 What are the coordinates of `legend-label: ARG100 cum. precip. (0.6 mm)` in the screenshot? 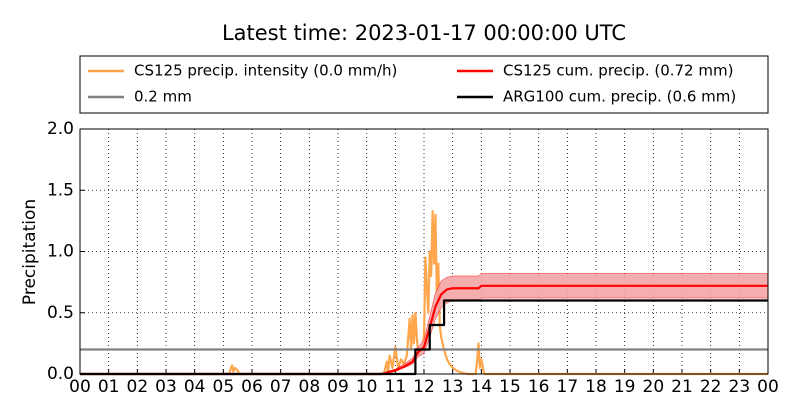 It's located at (619, 97).